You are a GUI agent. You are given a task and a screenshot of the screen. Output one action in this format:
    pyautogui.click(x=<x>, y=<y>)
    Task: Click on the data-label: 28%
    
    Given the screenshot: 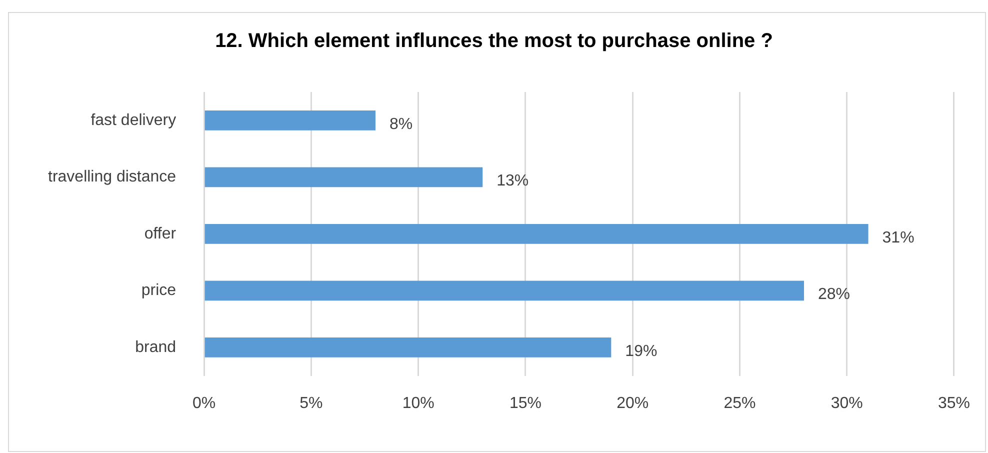 What is the action you would take?
    pyautogui.click(x=834, y=295)
    